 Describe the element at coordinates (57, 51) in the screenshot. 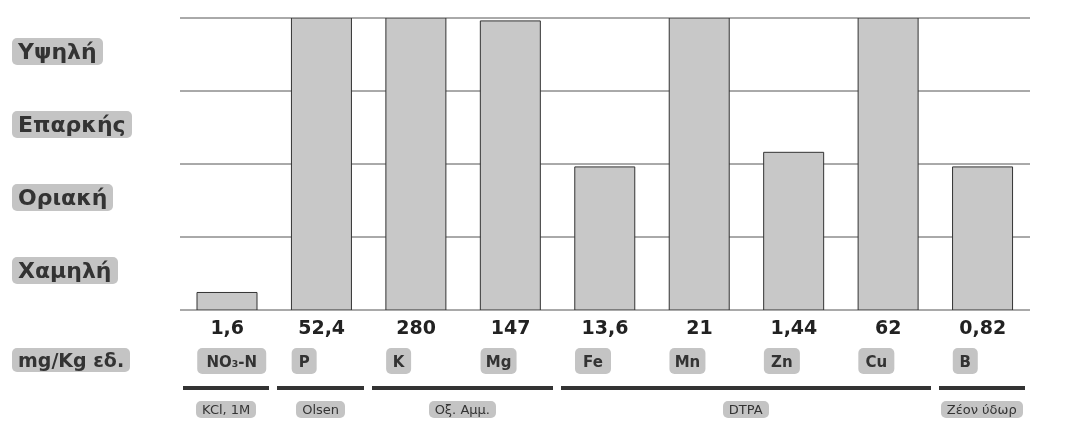

I see `text: Υψηλή` at that location.